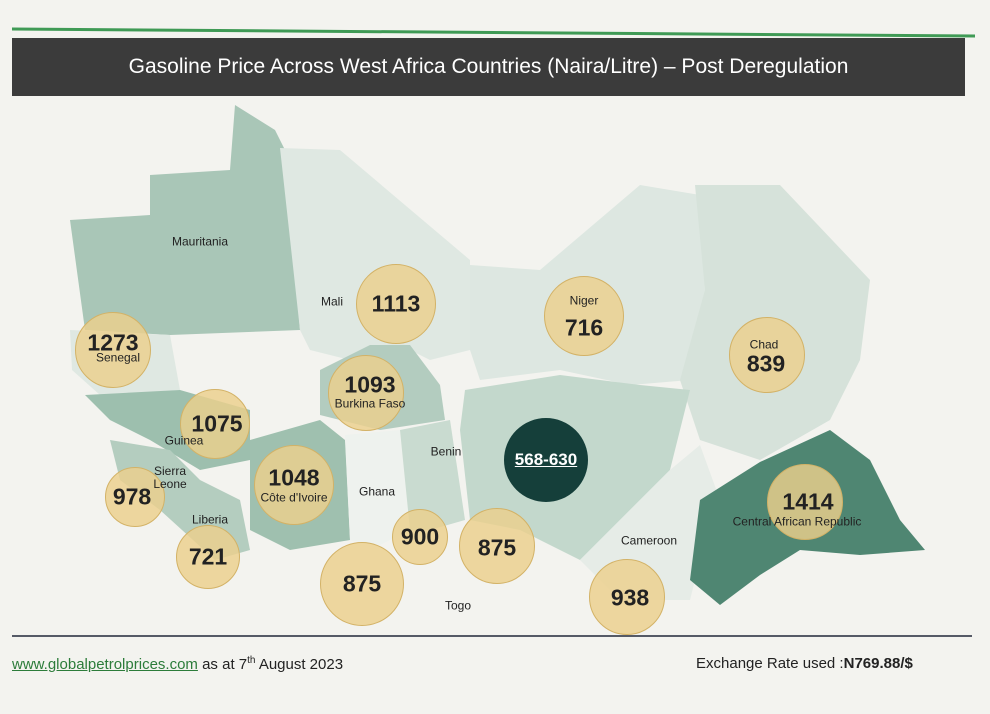 The height and width of the screenshot is (714, 990). I want to click on exchange-label: Exchange Rate used :, so click(770, 663).